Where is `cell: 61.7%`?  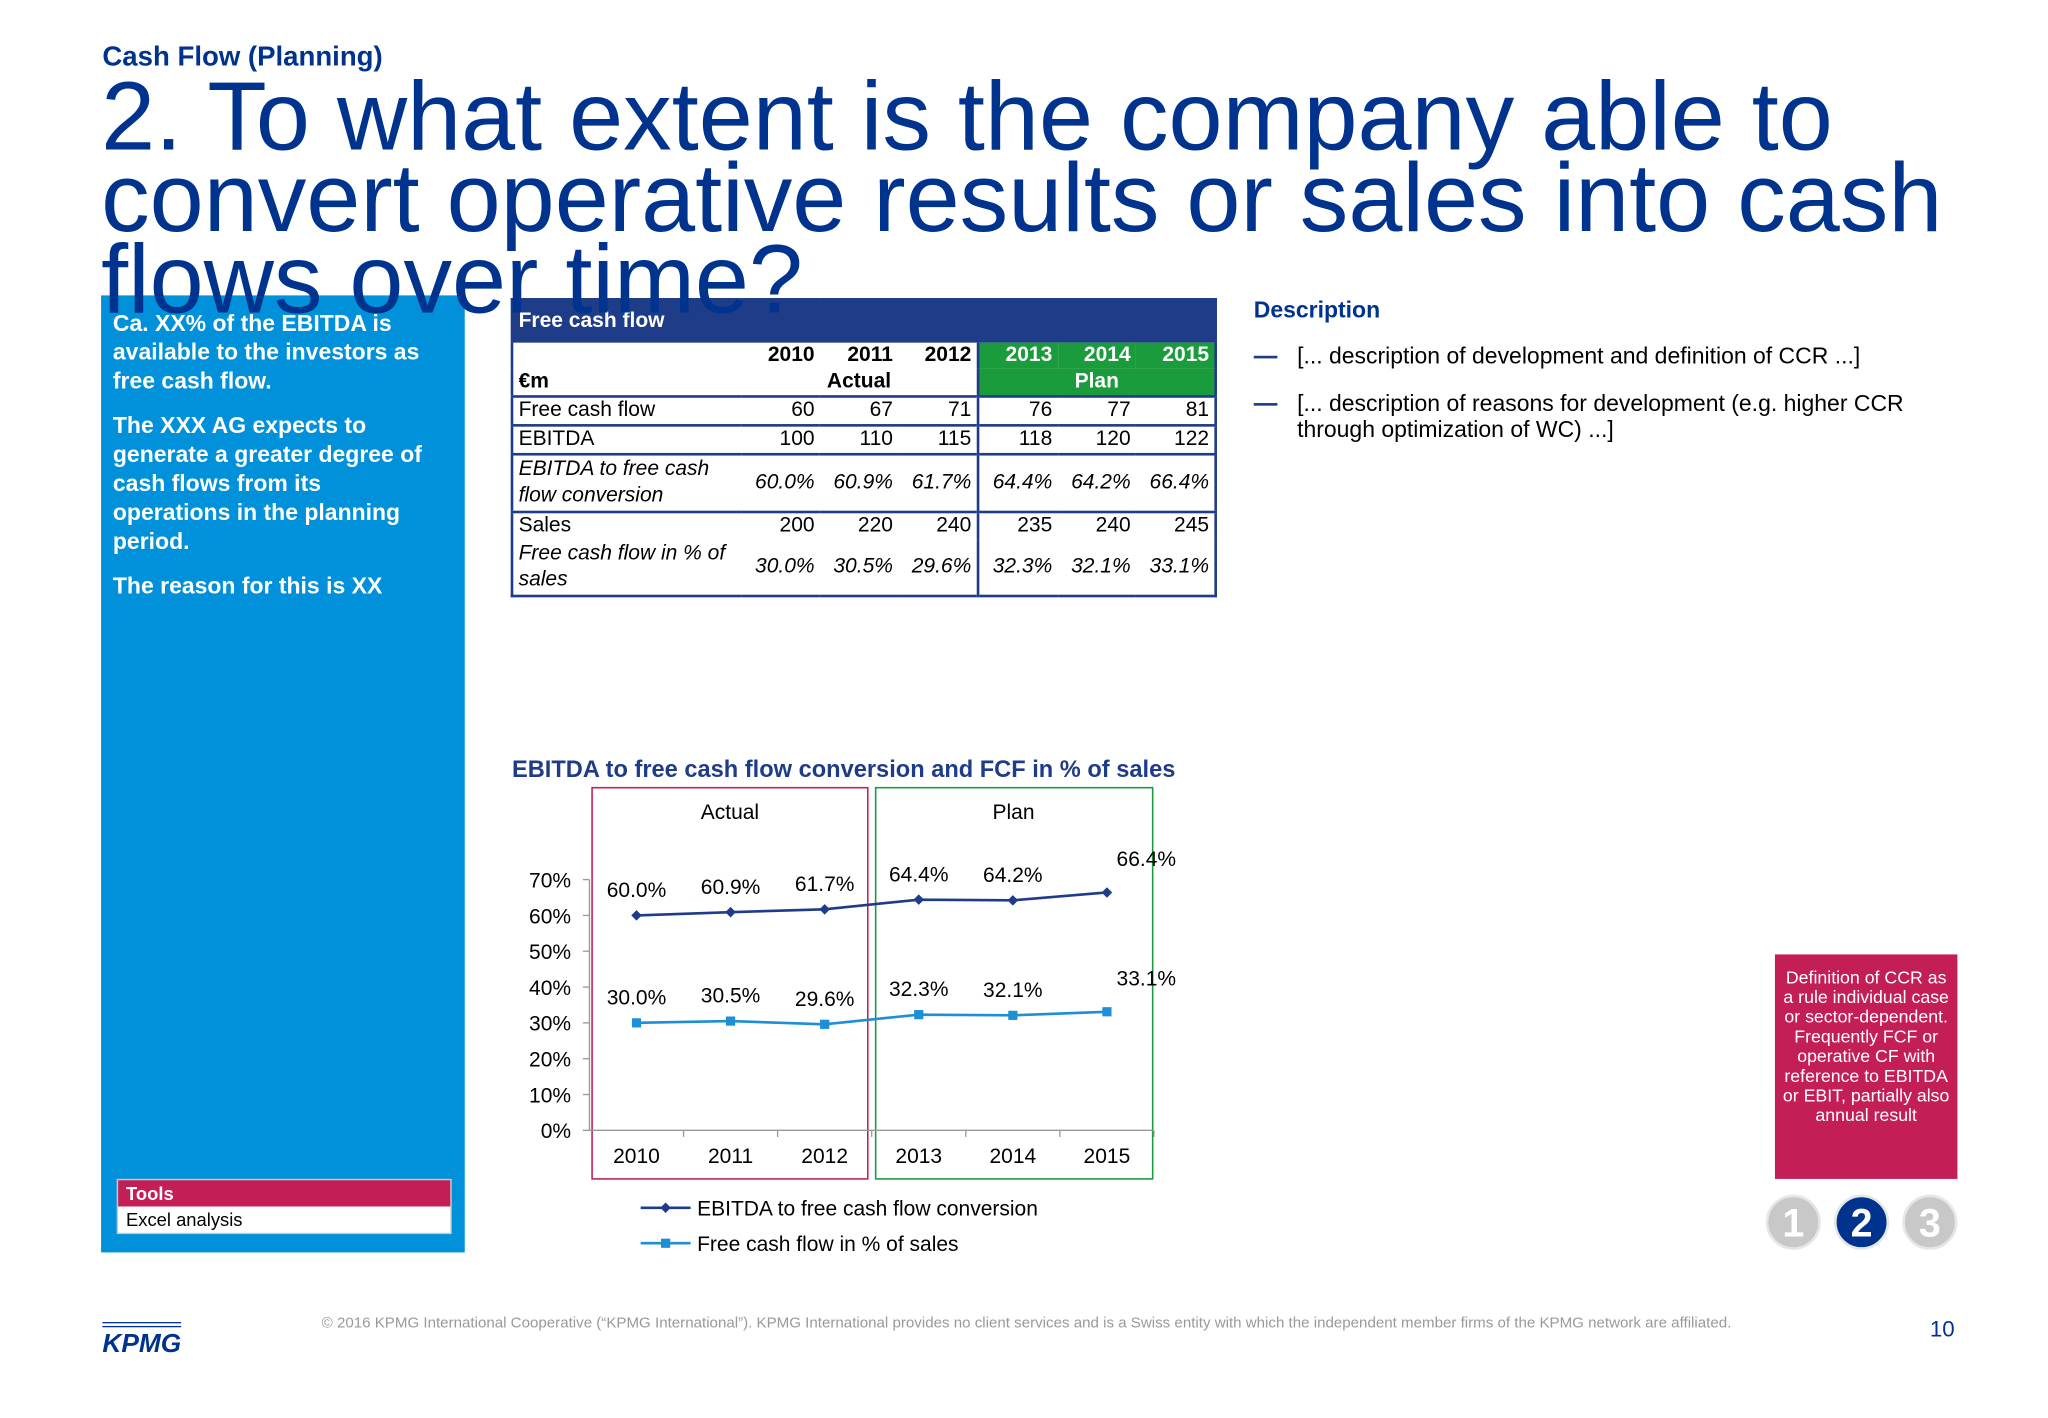
cell: 61.7% is located at coordinates (938, 482).